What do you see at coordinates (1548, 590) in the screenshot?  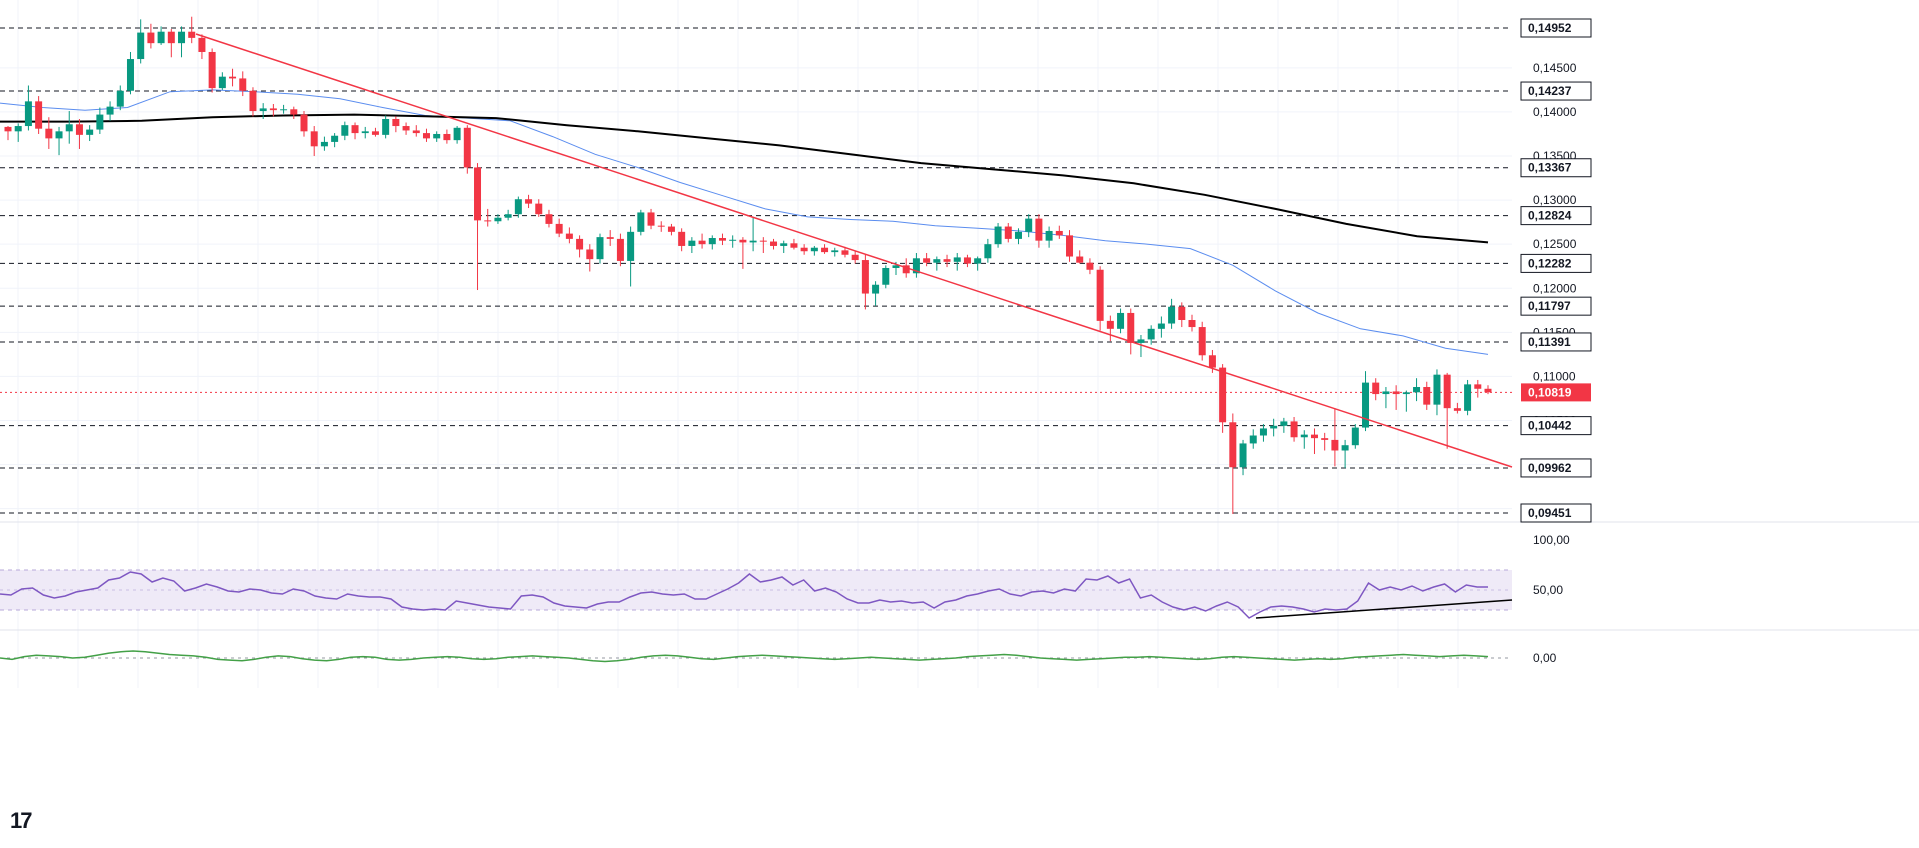 I see `rsi-tick-label: 50,00` at bounding box center [1548, 590].